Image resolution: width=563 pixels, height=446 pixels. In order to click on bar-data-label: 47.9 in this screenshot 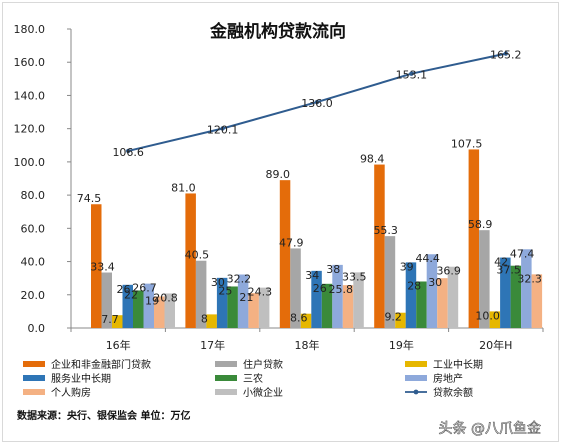, I will do `click(291, 242)`.